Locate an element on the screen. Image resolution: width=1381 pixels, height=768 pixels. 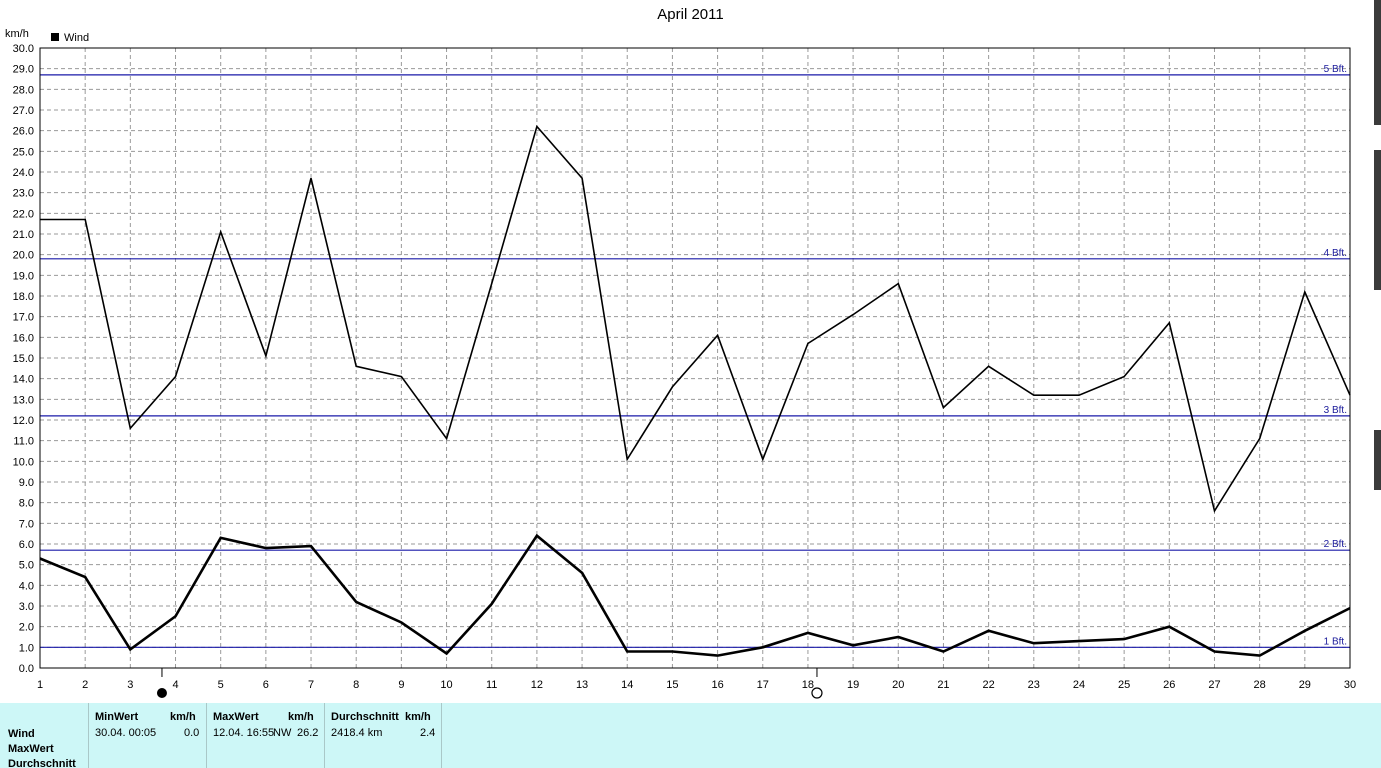
y-tick-label: 5.0 is located at coordinates (26, 566).